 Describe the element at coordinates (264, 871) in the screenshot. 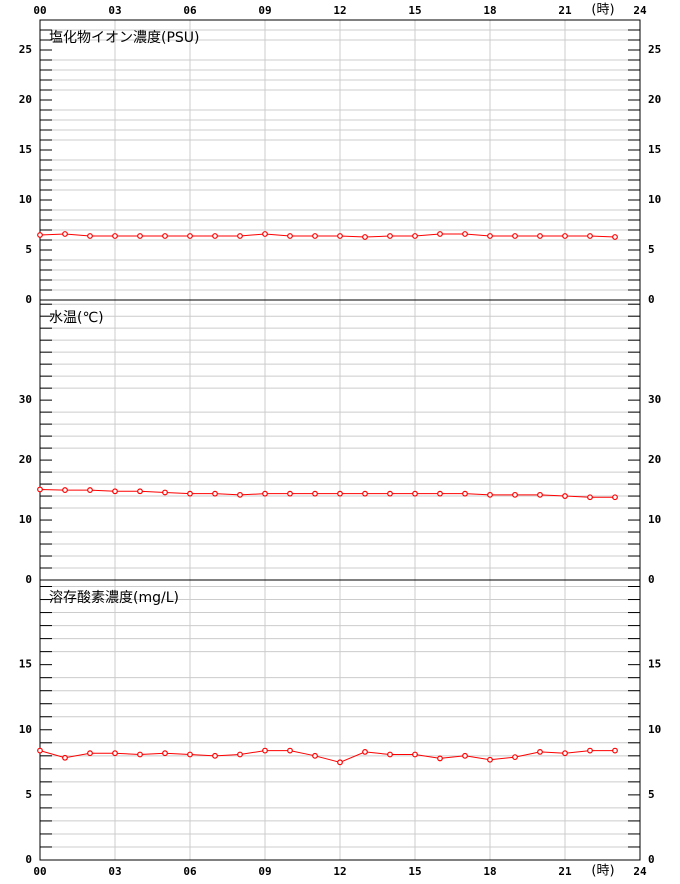

I see `x-tick-label: 09` at that location.